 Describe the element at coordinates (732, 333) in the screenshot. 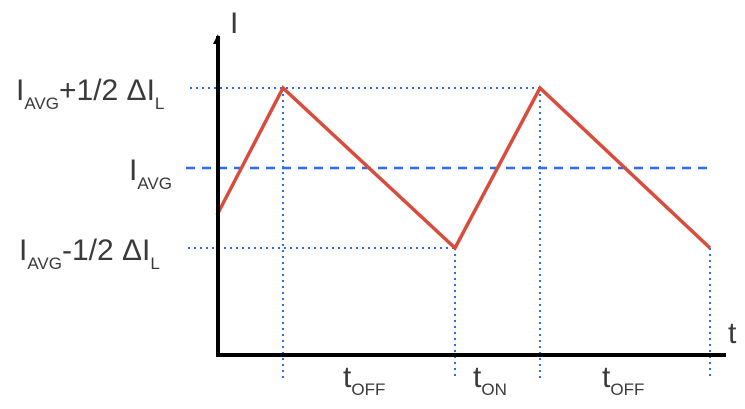

I see `x-axis-label: t` at that location.